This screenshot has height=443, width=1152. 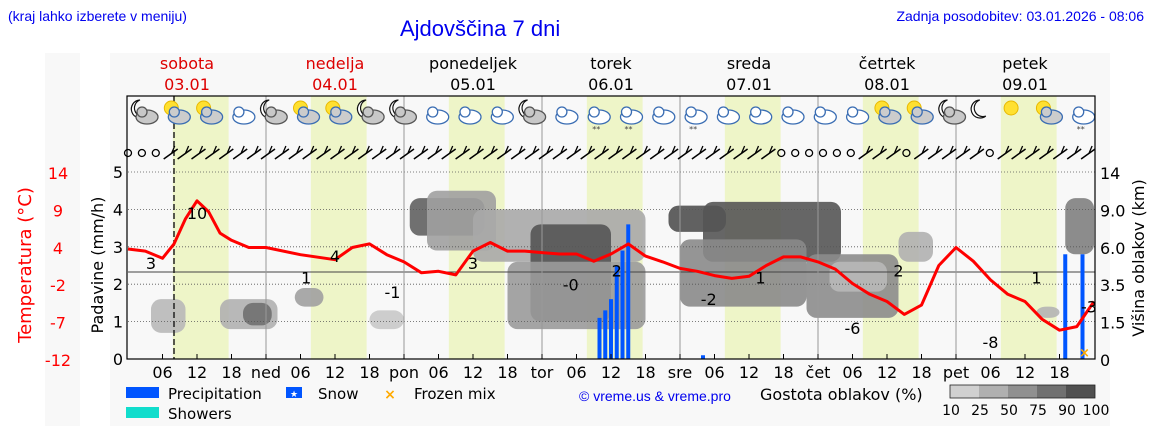 I want to click on svg-text: -7, so click(x=58, y=323).